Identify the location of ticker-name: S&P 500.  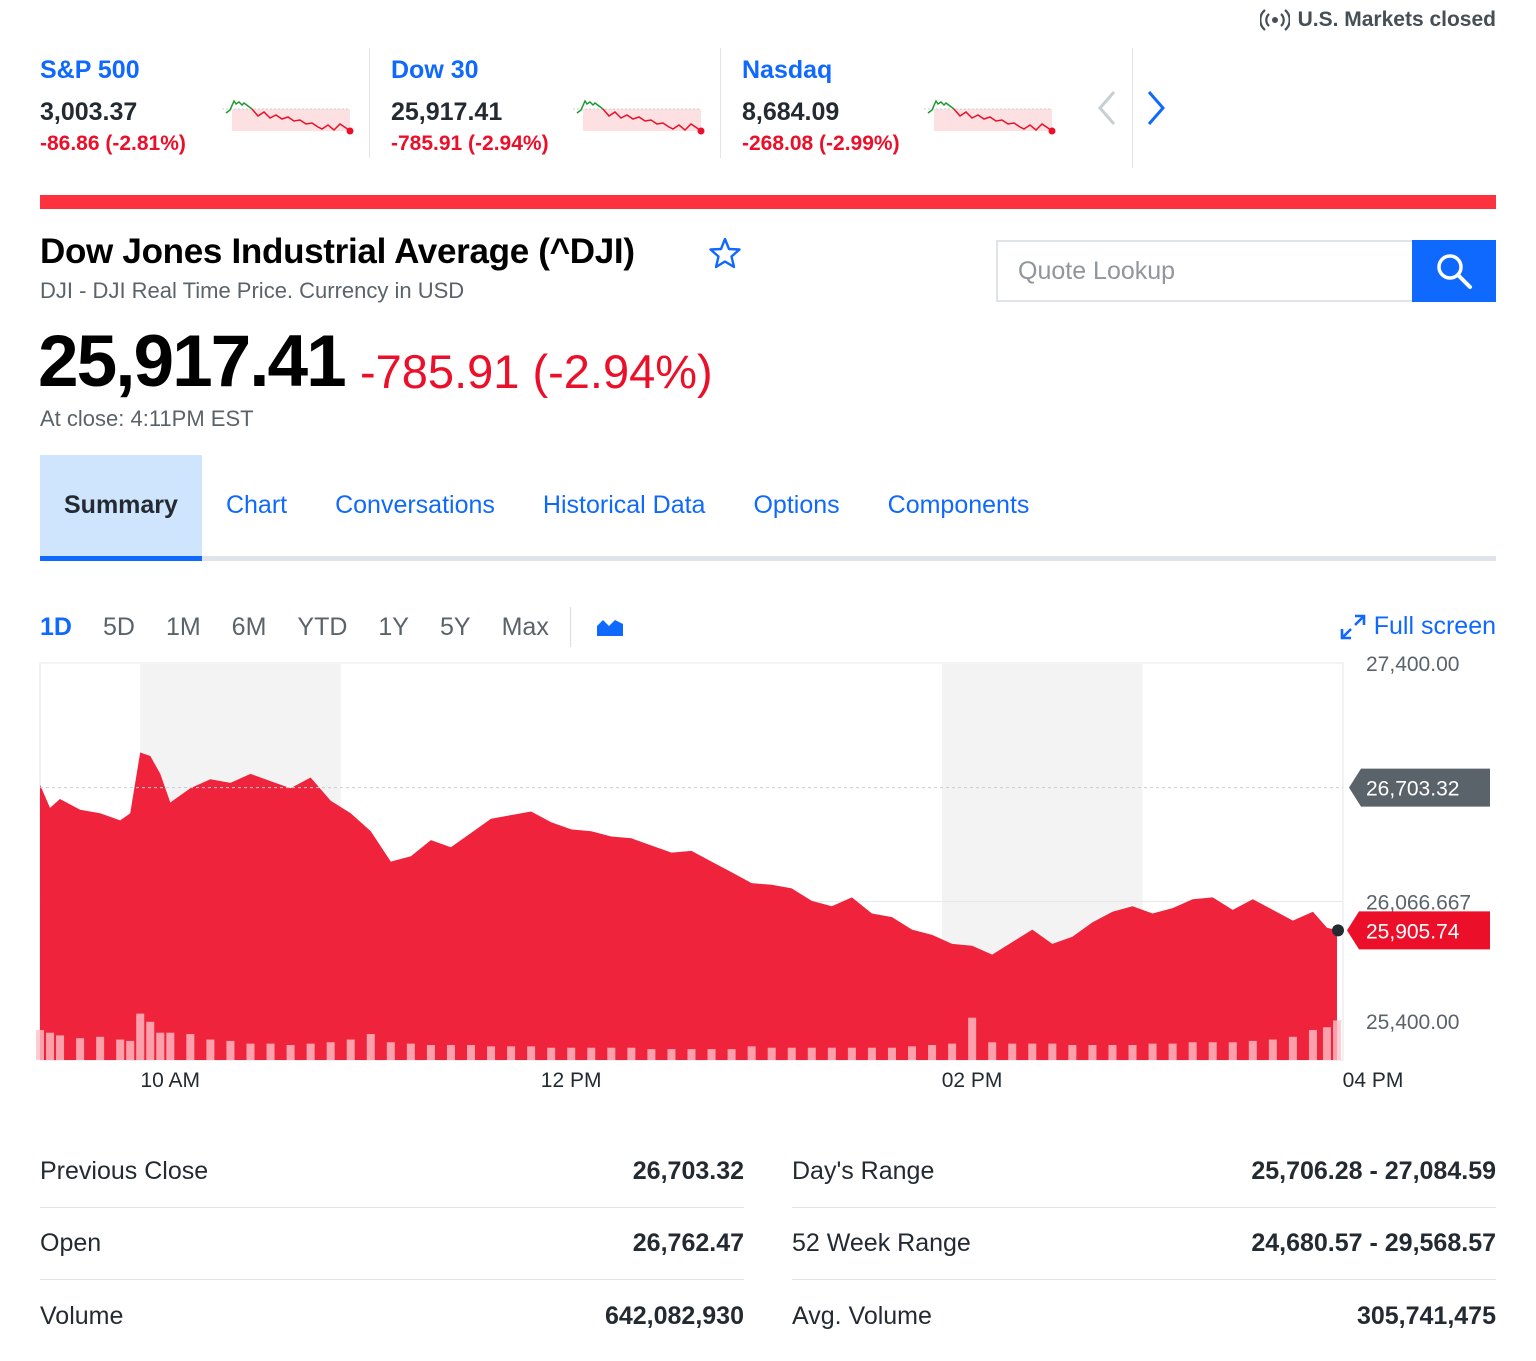
(90, 70).